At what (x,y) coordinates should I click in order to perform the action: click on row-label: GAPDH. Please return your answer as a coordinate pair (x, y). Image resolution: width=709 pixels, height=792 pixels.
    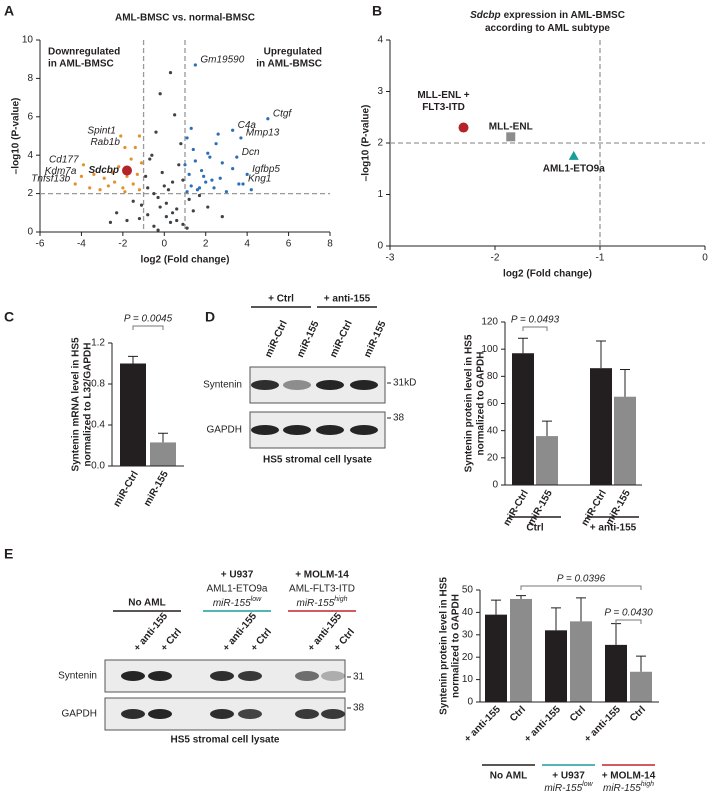
    Looking at the image, I should click on (79, 714).